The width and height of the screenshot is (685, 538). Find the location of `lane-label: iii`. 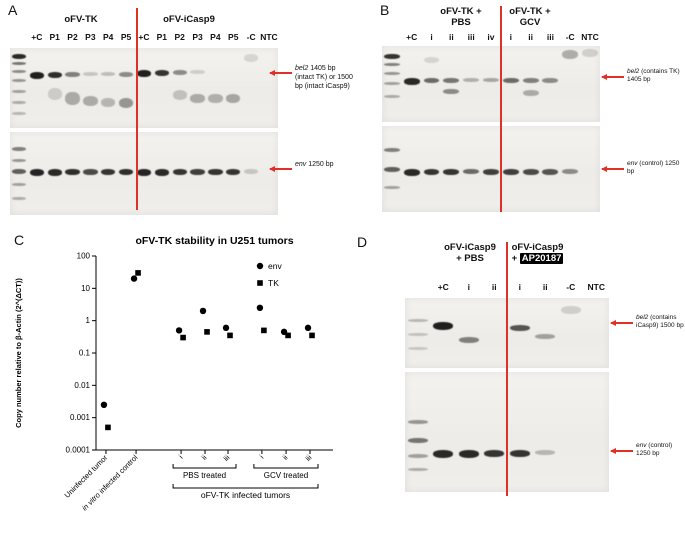

lane-label: iii is located at coordinates (550, 37).